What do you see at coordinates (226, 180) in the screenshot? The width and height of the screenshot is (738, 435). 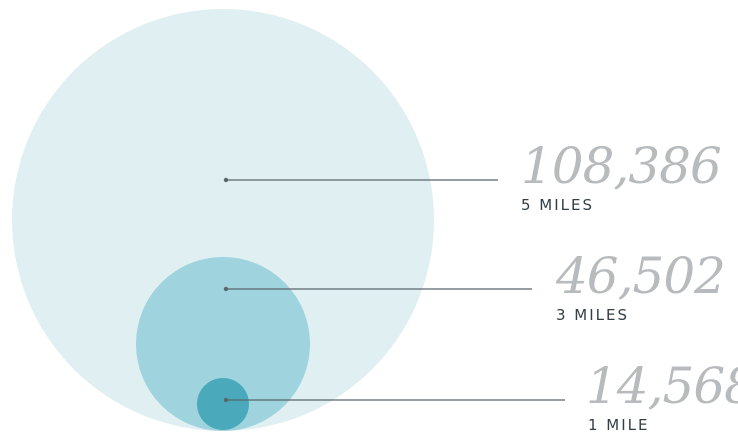 I see `leader-dot-5-miles` at bounding box center [226, 180].